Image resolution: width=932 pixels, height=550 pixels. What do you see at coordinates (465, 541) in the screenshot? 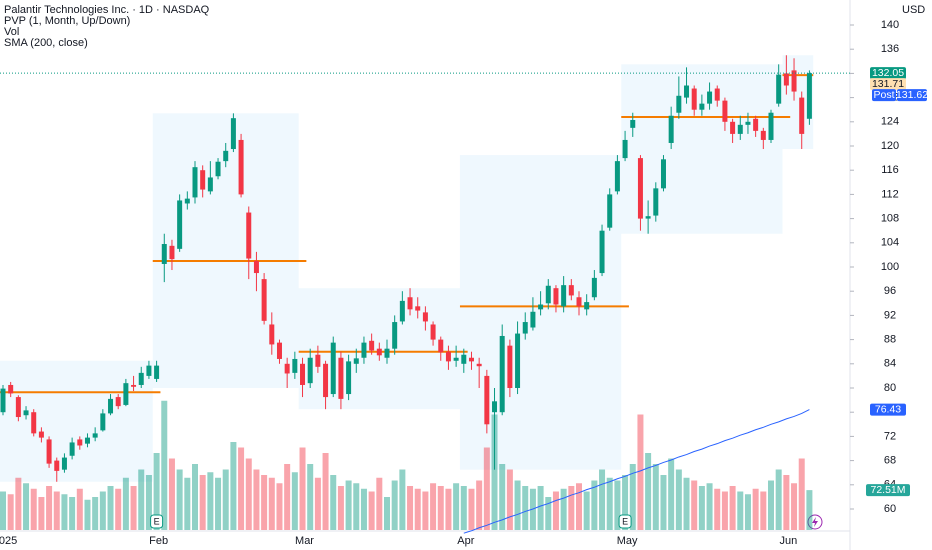
I see `x-tick-label: Apr` at bounding box center [465, 541].